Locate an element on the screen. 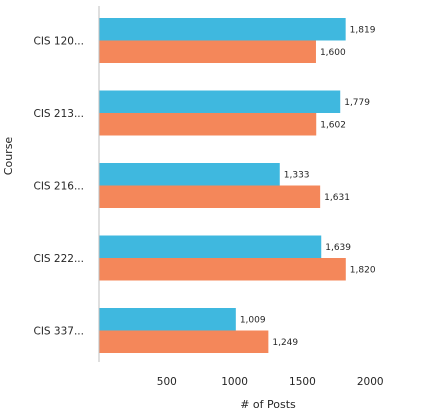 This screenshot has width=421, height=412. data-label-cis-222-series-2: 1,820 is located at coordinates (363, 270).